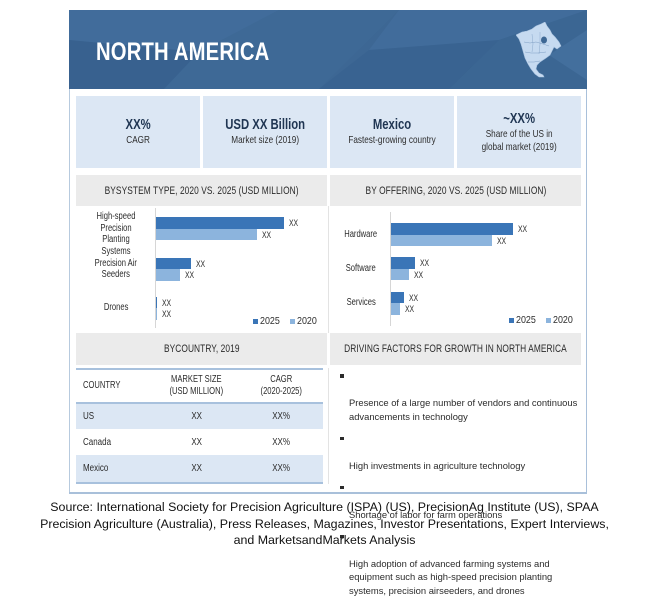  I want to click on table-row: Canada XX XX%, so click(199, 442).